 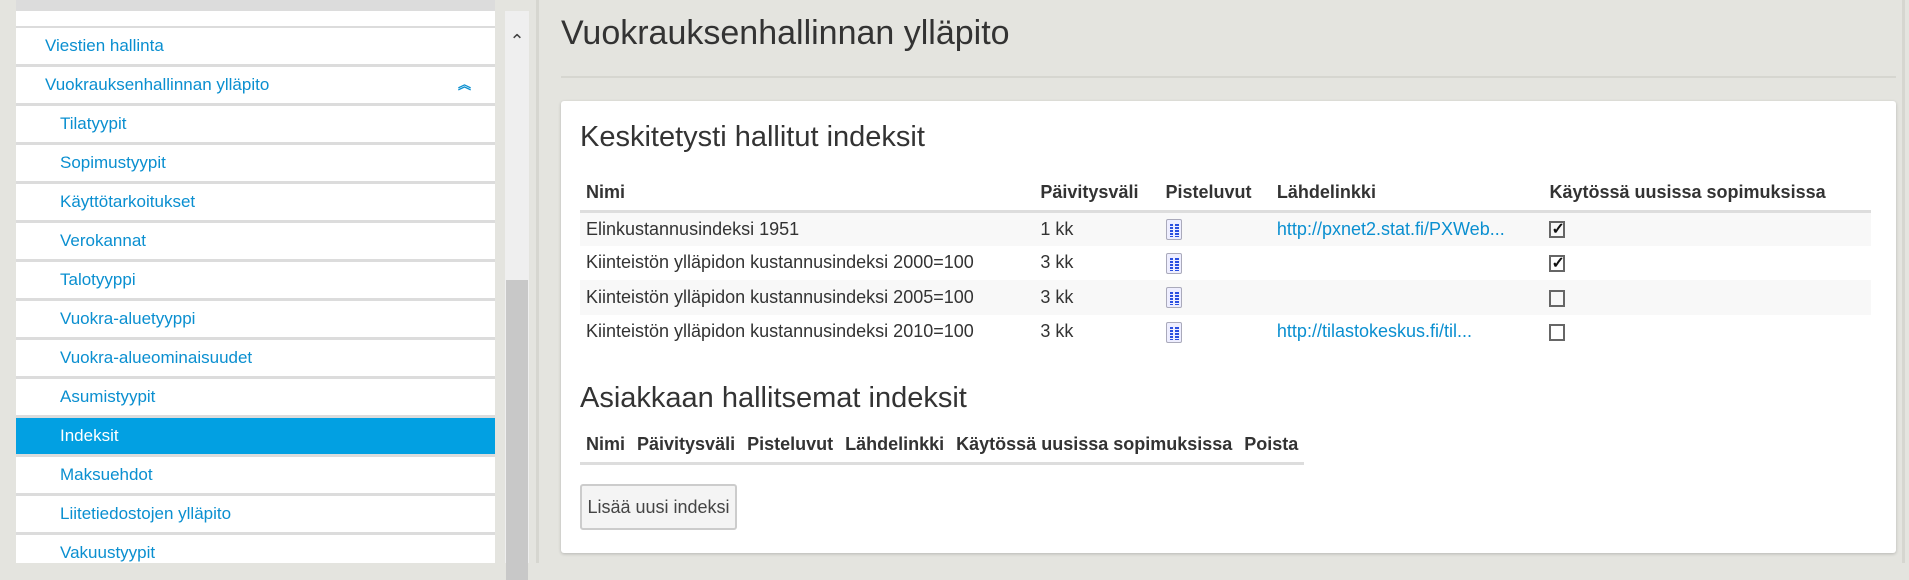 What do you see at coordinates (108, 396) in the screenshot?
I see `sidebar-item-label: Asumistyypit` at bounding box center [108, 396].